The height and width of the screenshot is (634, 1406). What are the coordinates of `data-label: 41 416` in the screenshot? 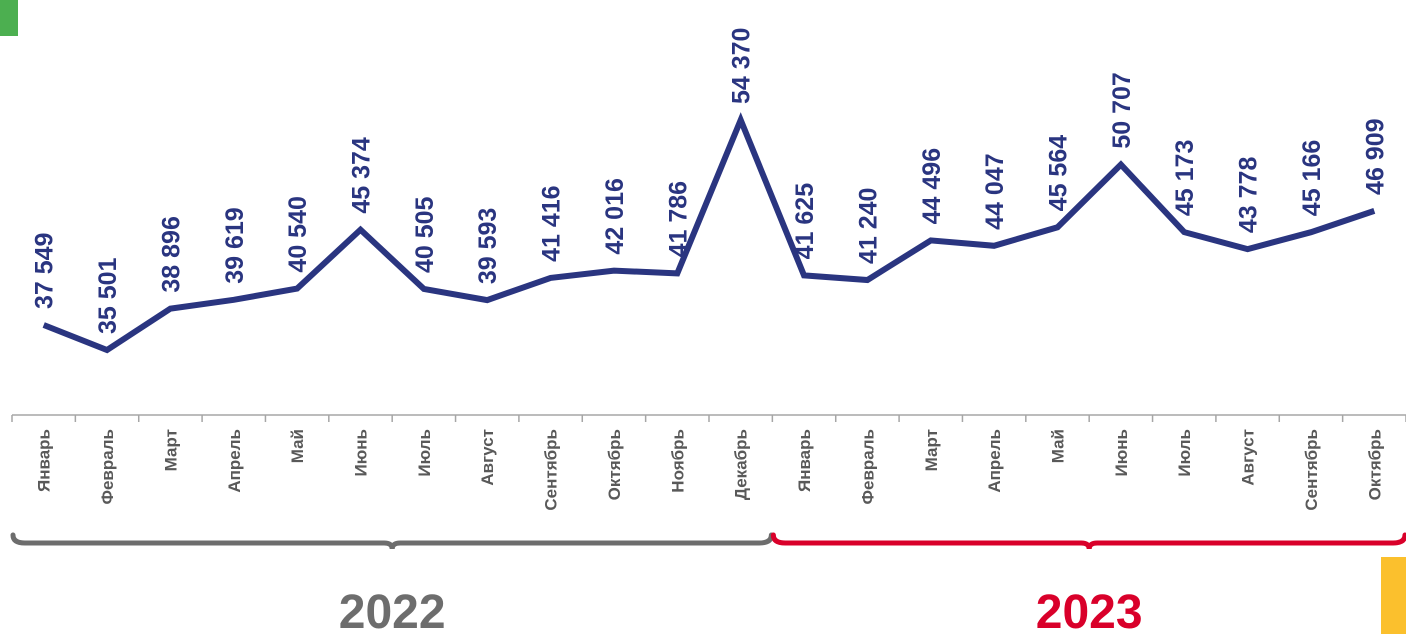 It's located at (552, 223).